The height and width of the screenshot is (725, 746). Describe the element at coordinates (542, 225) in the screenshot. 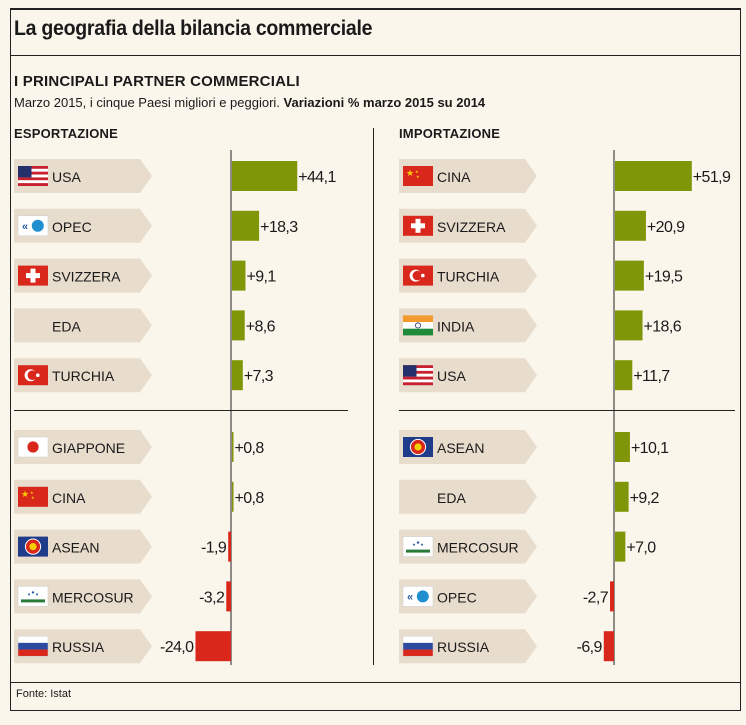

I see `bar-row-svizzera: SVIZZERA +20,9` at that location.